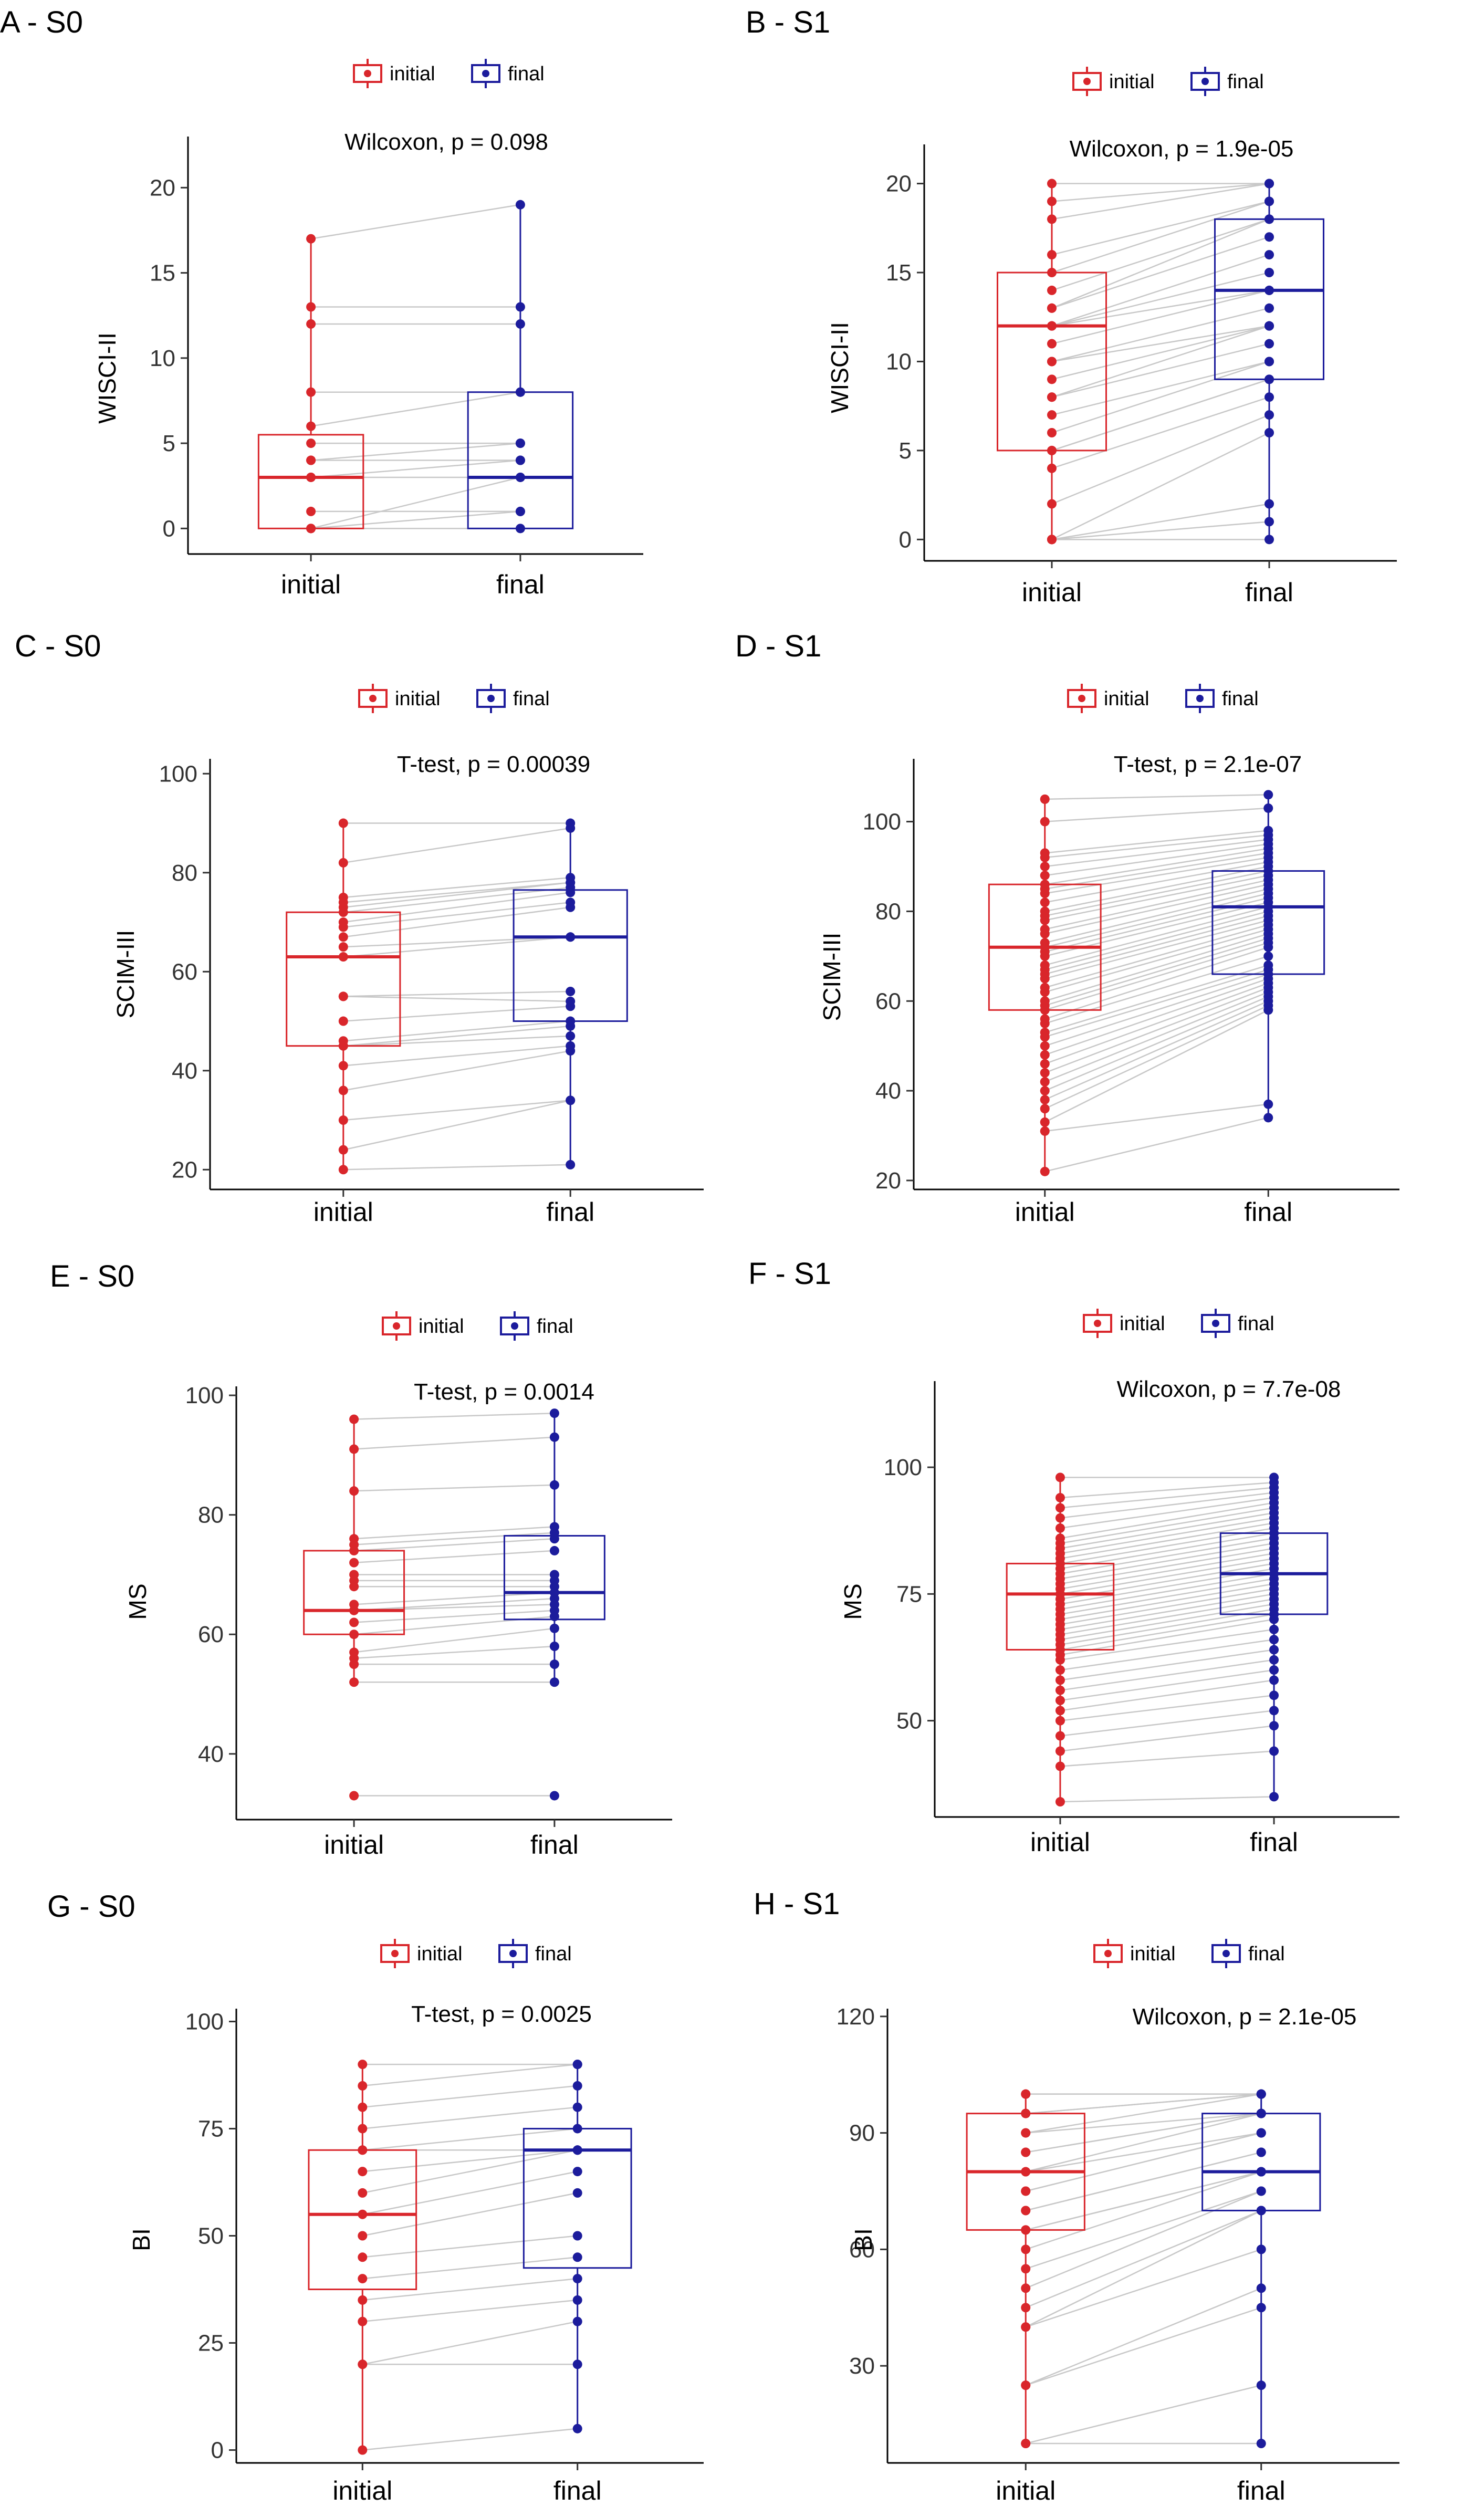 The image size is (1484, 2517). Describe the element at coordinates (91, 1906) in the screenshot. I see `panel-label: G - S0` at that location.